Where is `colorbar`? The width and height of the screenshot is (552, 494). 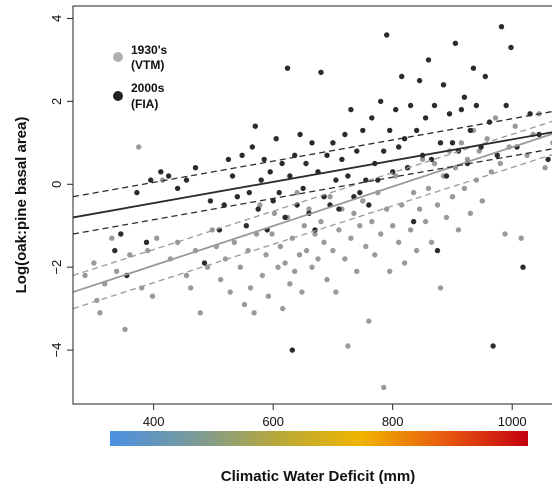 colorbar is located at coordinates (319, 438).